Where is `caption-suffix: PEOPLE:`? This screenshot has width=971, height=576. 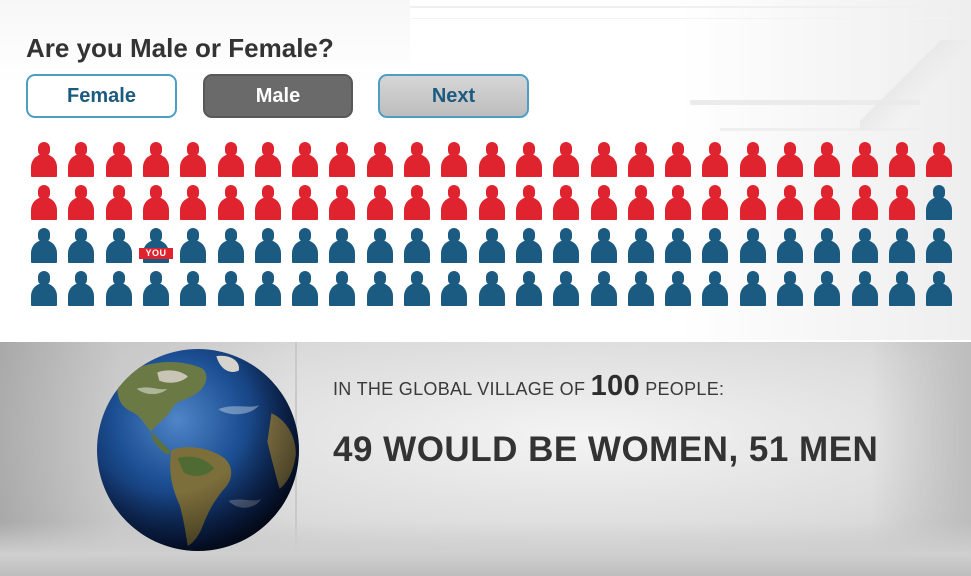
caption-suffix: PEOPLE: is located at coordinates (682, 389).